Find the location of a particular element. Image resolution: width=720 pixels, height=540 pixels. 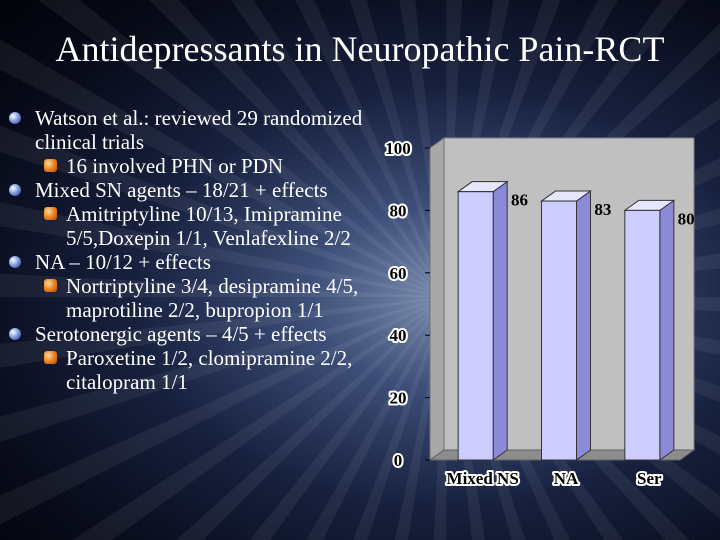

y-tick-label: 40 is located at coordinates (398, 335).